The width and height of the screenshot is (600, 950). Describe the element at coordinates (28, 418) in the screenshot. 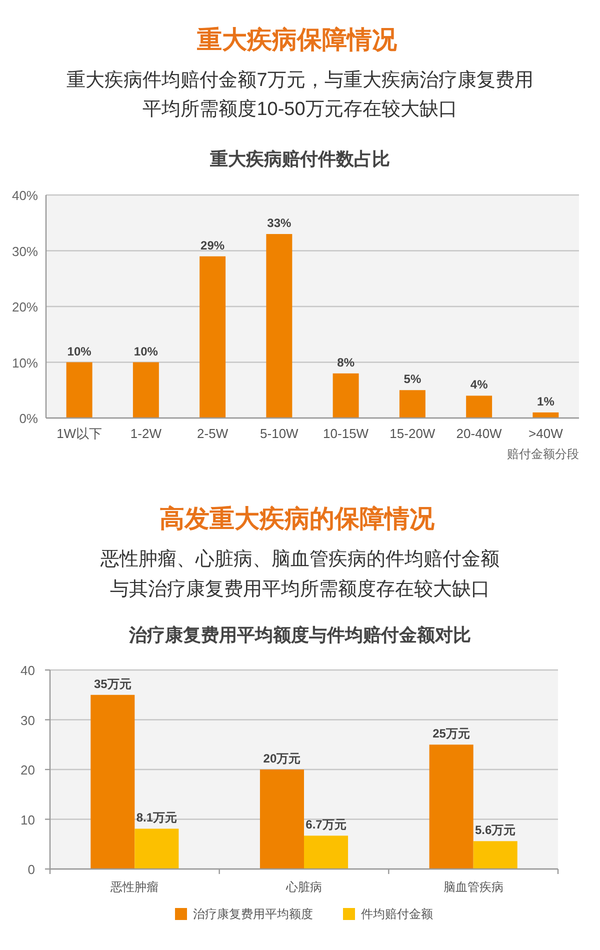

I see `y-tick-label: 0%` at that location.